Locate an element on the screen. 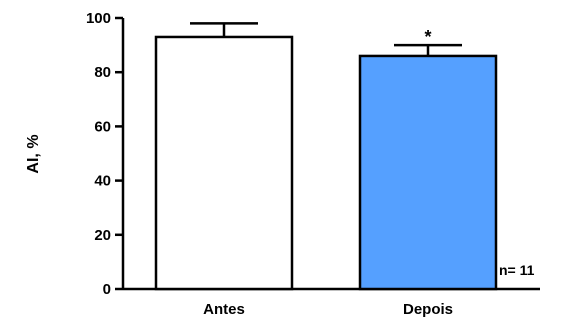 The image size is (566, 324). y-tick-label: 40 is located at coordinates (102, 181).